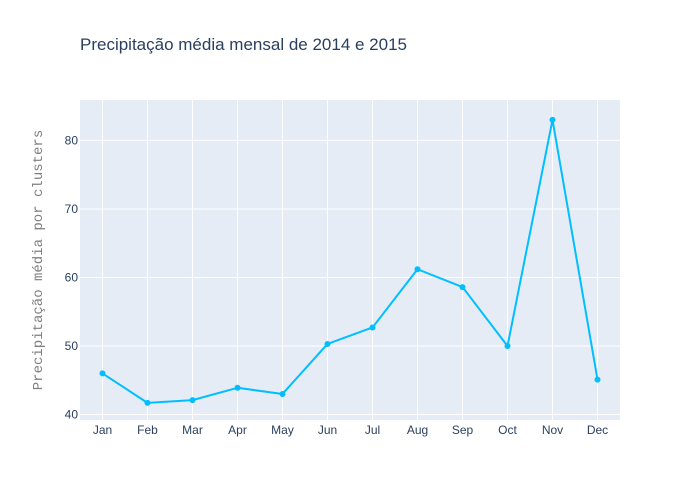  Describe the element at coordinates (463, 430) in the screenshot. I see `x-tick-label: Sep` at that location.